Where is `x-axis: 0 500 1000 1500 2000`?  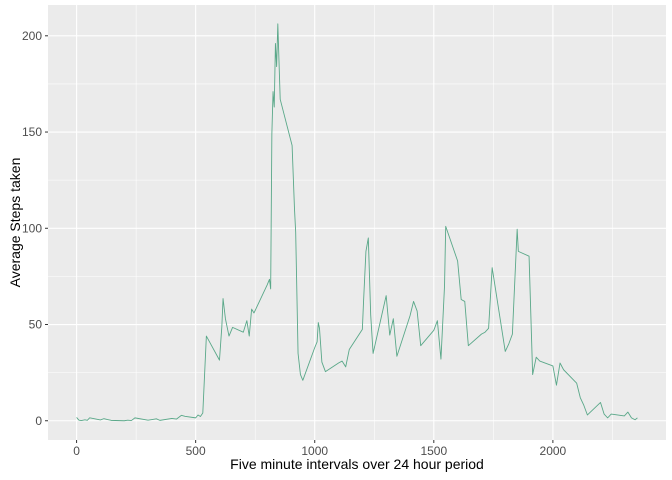 x-axis: 0 500 1000 1500 2000 is located at coordinates (320, 449).